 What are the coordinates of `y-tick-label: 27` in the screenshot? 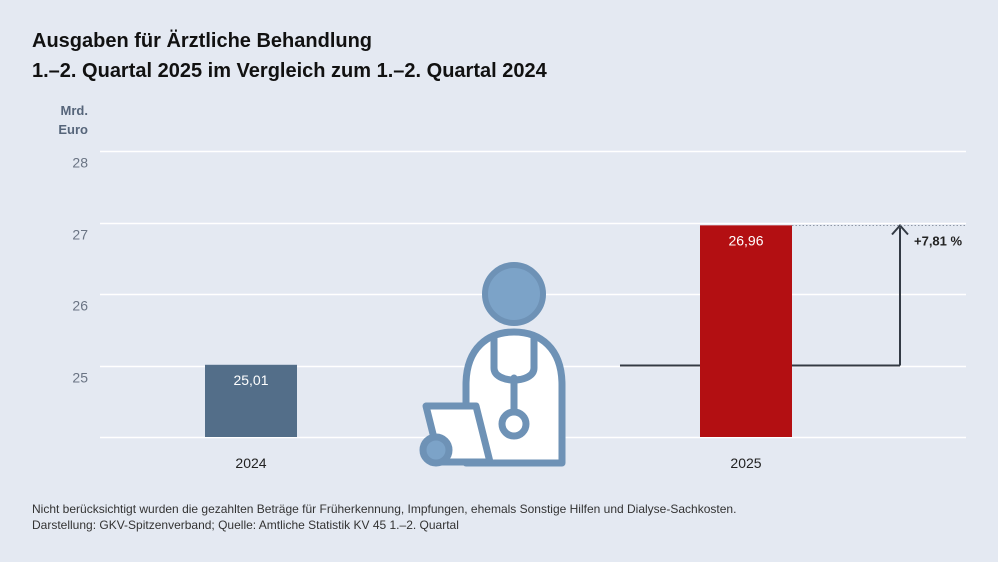 It's located at (80, 235).